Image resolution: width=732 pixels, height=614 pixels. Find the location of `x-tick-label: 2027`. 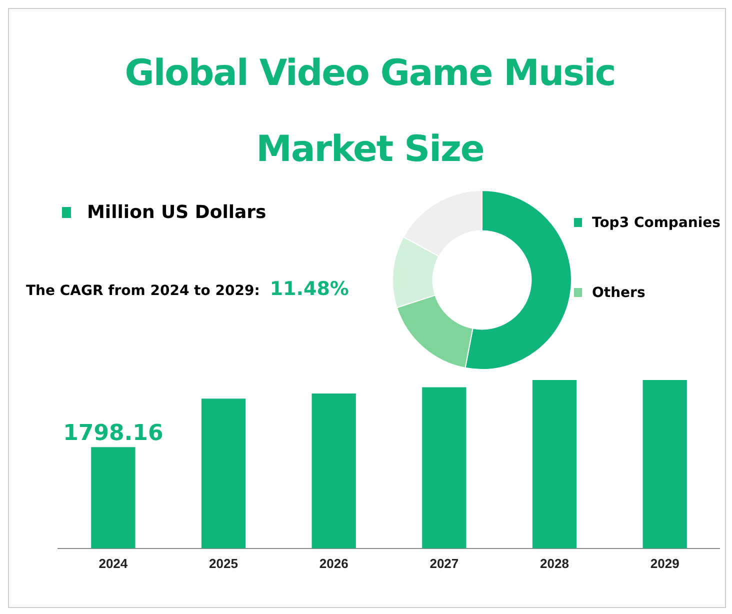

x-tick-label: 2027 is located at coordinates (444, 563).